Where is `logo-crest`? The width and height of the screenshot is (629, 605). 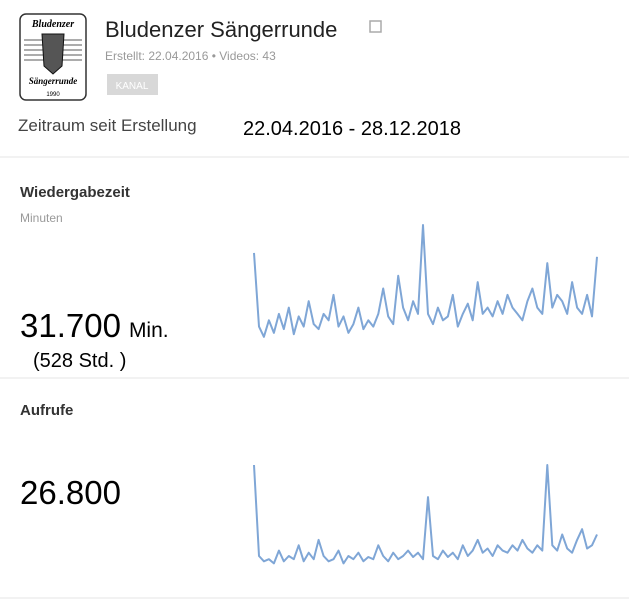
logo-crest is located at coordinates (53, 54).